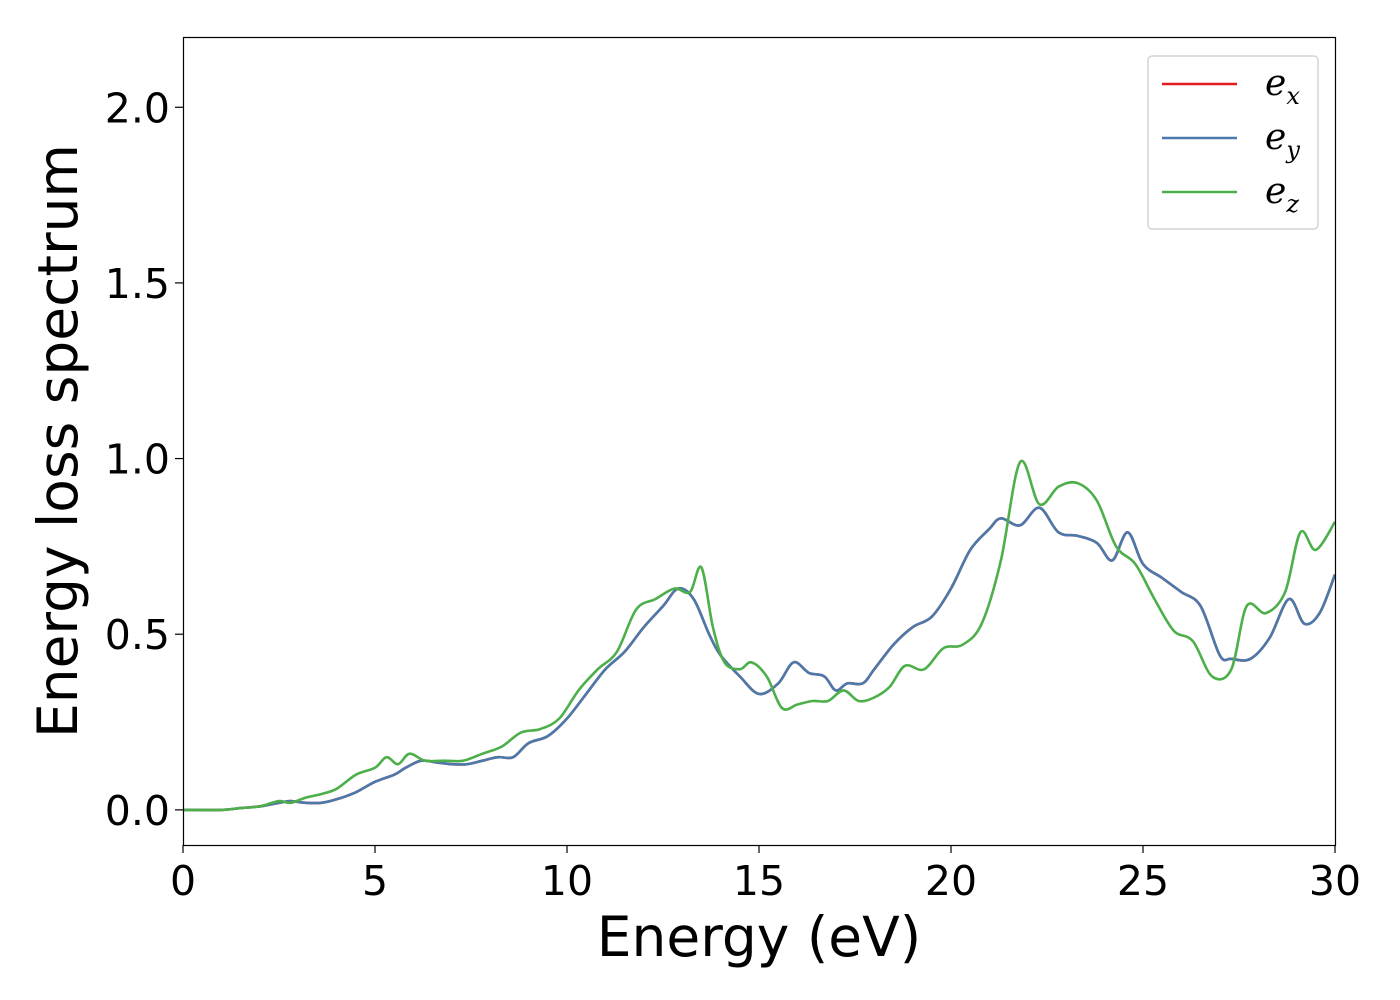 The height and width of the screenshot is (1000, 1400). Describe the element at coordinates (137, 635) in the screenshot. I see `y-tick-label: 0.5` at that location.